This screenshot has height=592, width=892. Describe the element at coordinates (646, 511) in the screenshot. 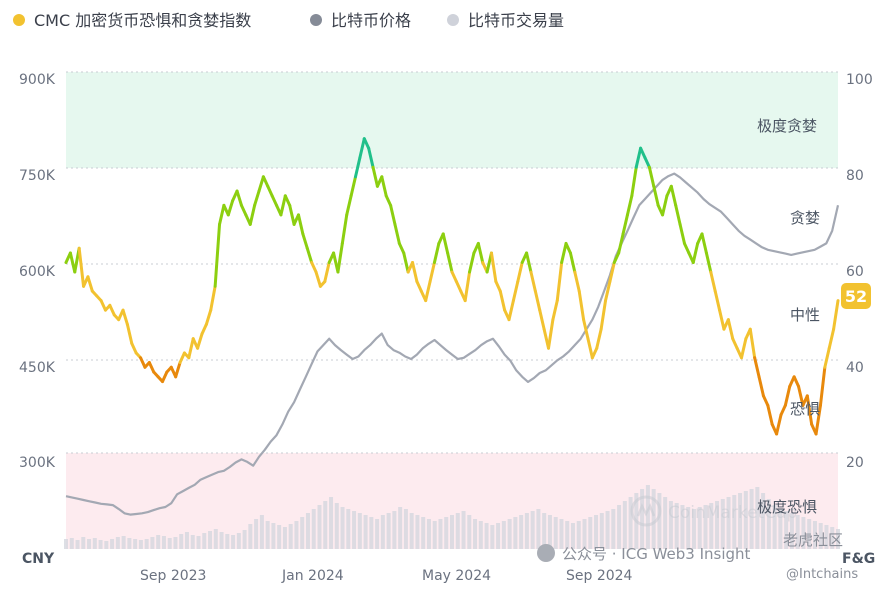

I see `coinmarketcap-logo-icon` at that location.